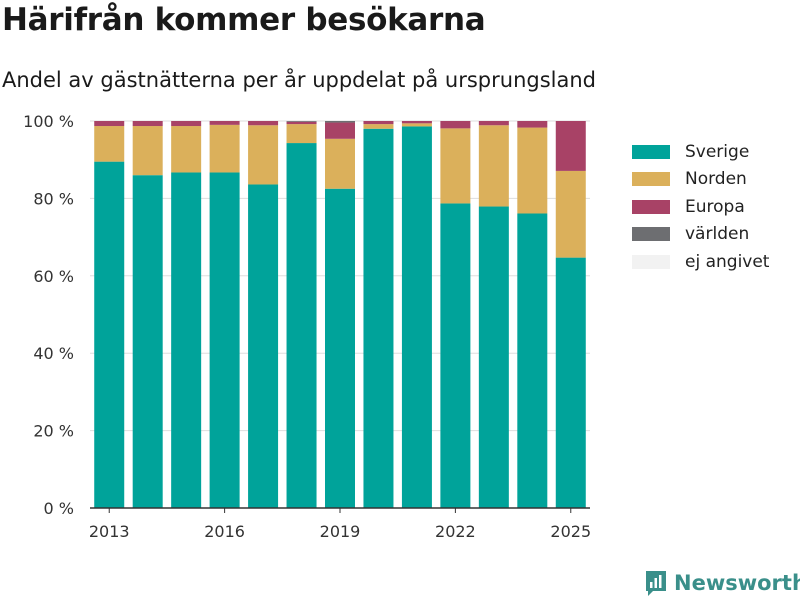  I want to click on x-tick-label: 2025, so click(570, 531).